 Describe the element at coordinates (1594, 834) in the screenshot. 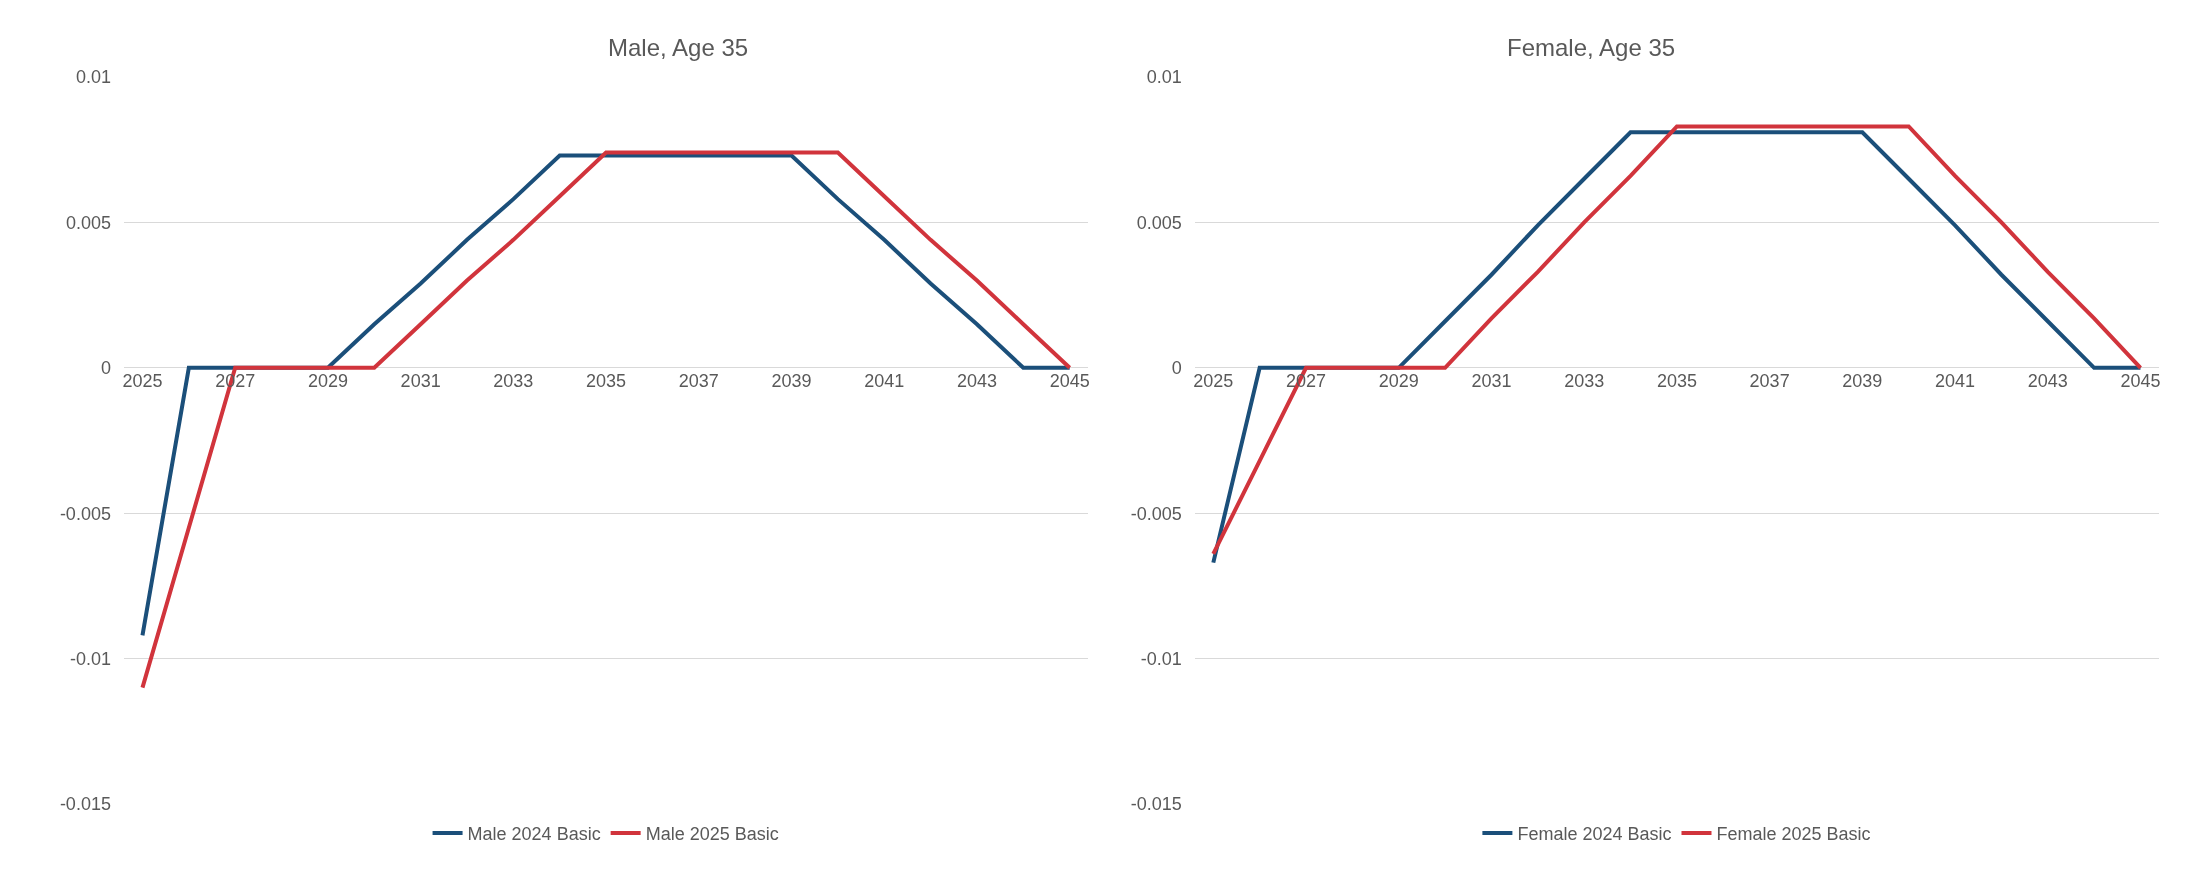

I see `legend-label: Female 2024 Basic` at that location.